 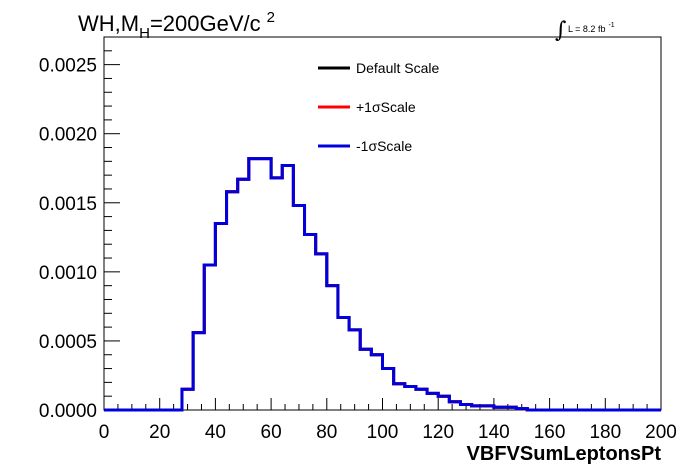 What do you see at coordinates (661, 432) in the screenshot?
I see `x-tick-label: 200` at bounding box center [661, 432].